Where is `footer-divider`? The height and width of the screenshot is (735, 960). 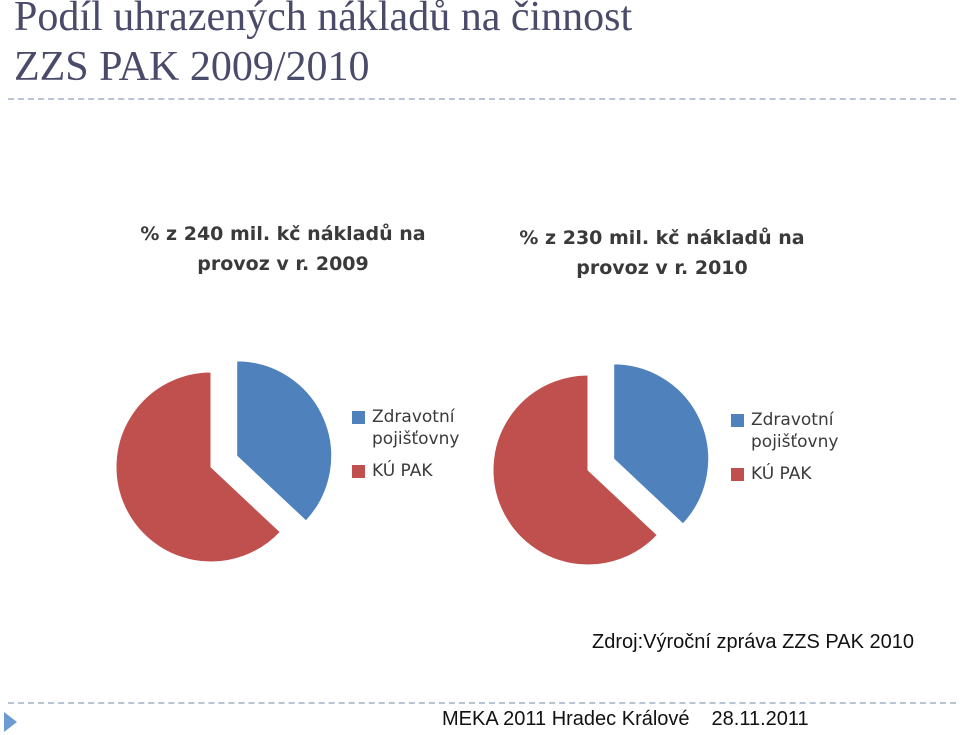 footer-divider is located at coordinates (482, 703).